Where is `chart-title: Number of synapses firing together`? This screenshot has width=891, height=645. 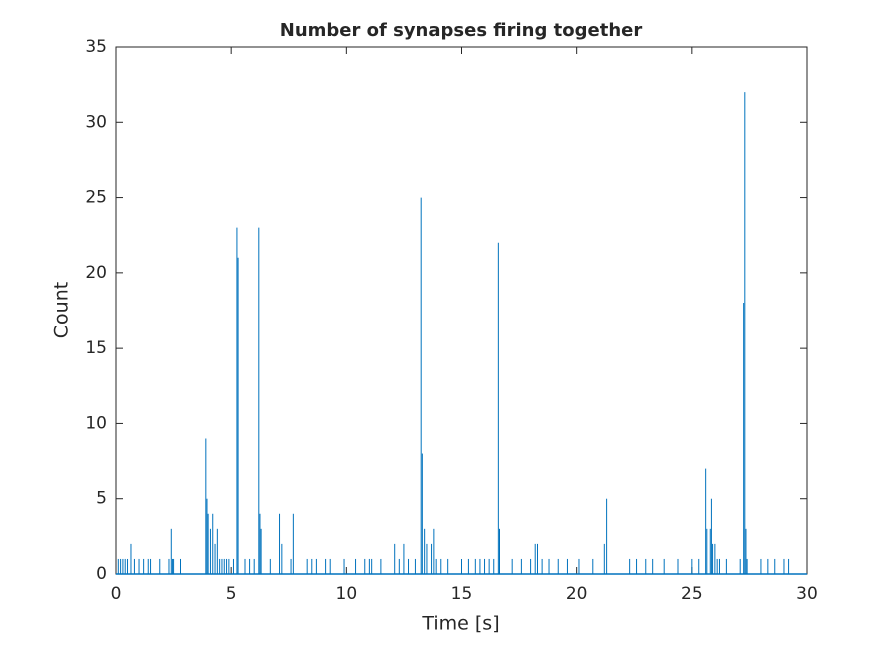 chart-title: Number of synapses firing together is located at coordinates (461, 30).